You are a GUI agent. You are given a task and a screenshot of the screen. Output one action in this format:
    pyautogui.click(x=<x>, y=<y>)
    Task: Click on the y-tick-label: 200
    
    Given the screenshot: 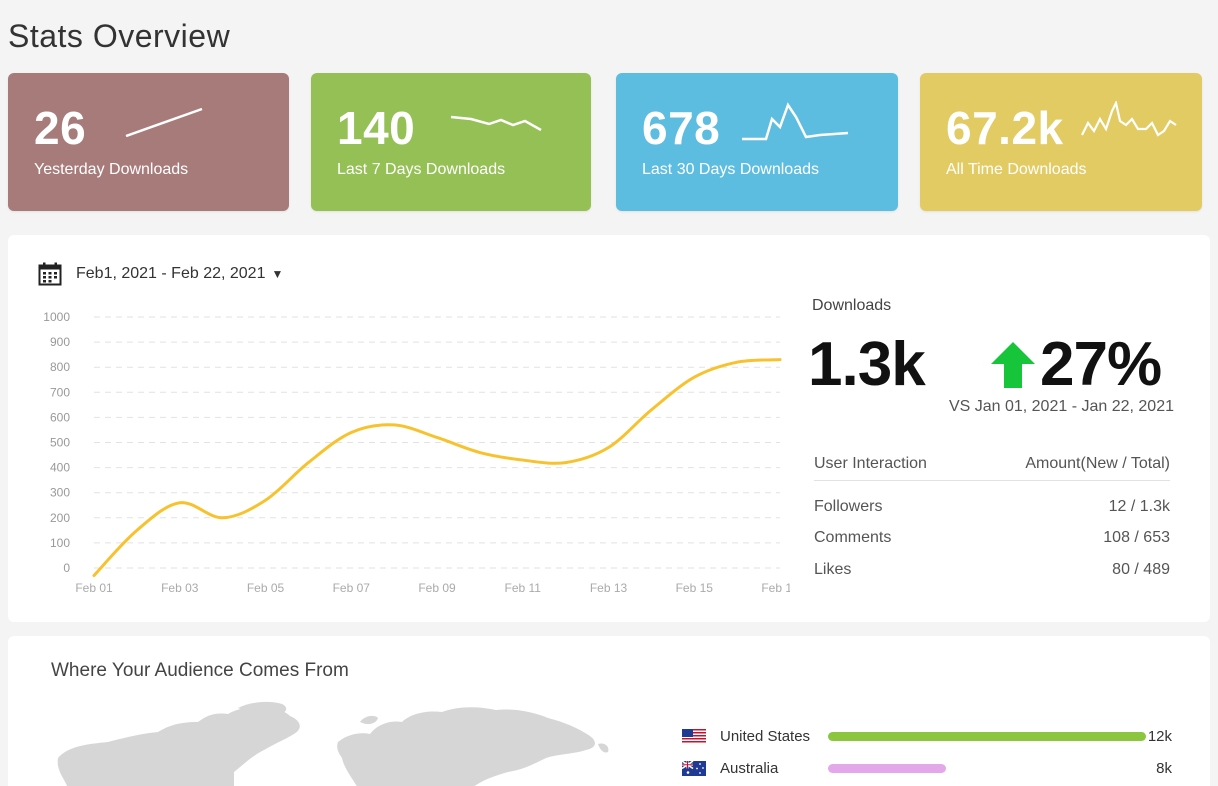 What is the action you would take?
    pyautogui.click(x=60, y=518)
    